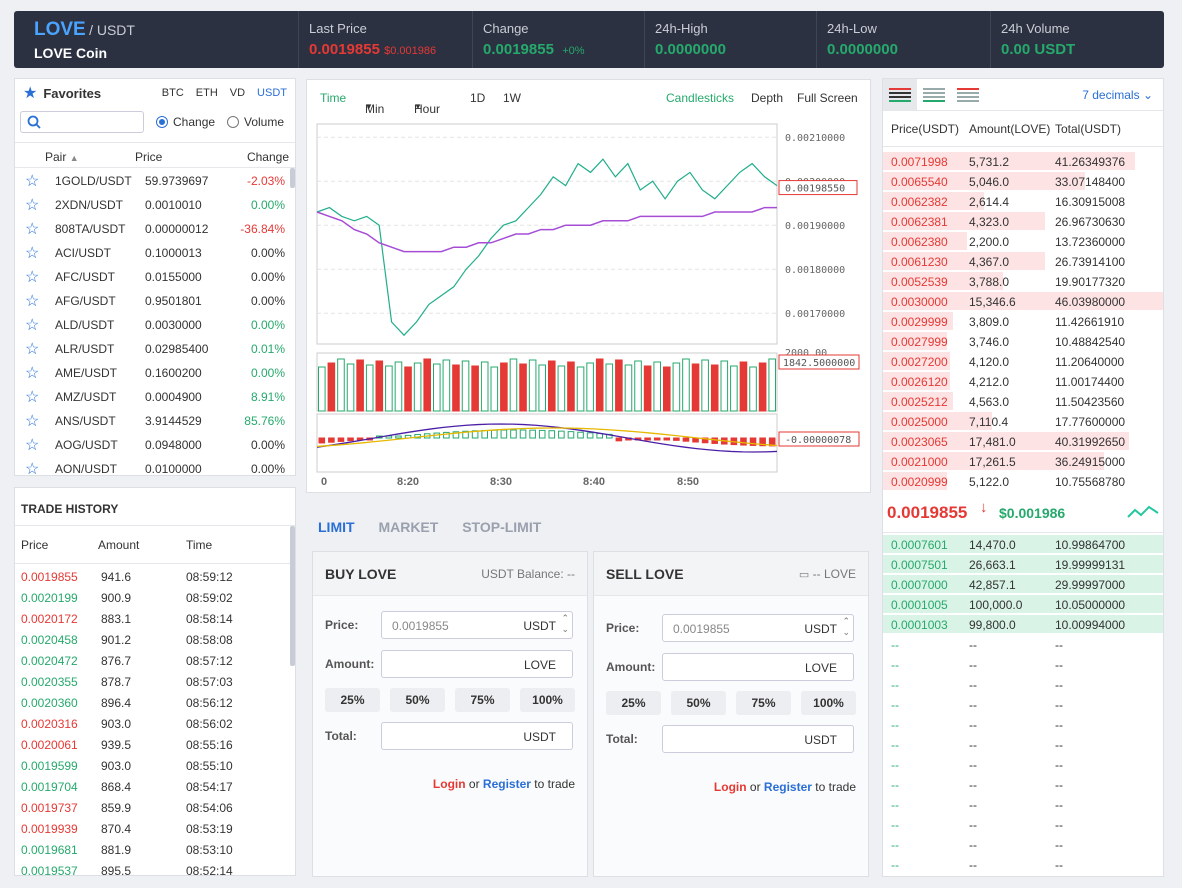  I want to click on bid-row: 0.0007501 26,663.1 19.99999131, so click(1023, 564).